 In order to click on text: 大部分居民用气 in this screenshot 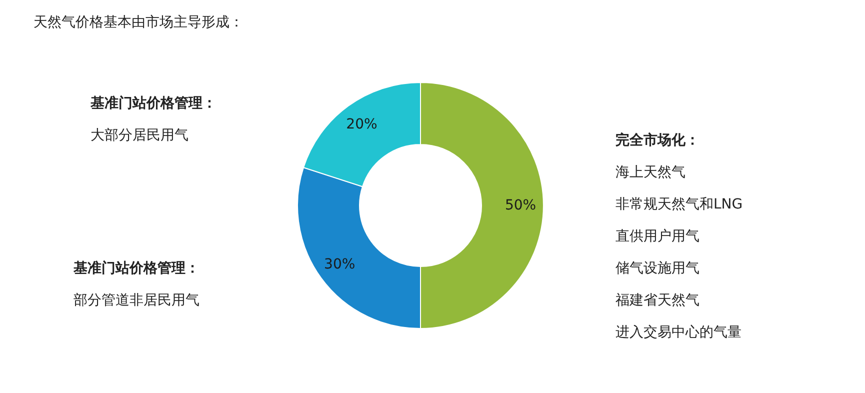, I will do `click(139, 136)`.